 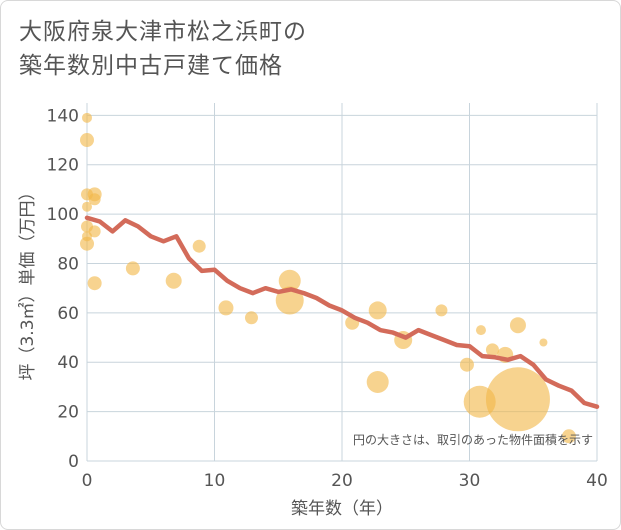 I want to click on x-tick-label-3: 30, so click(x=470, y=481).